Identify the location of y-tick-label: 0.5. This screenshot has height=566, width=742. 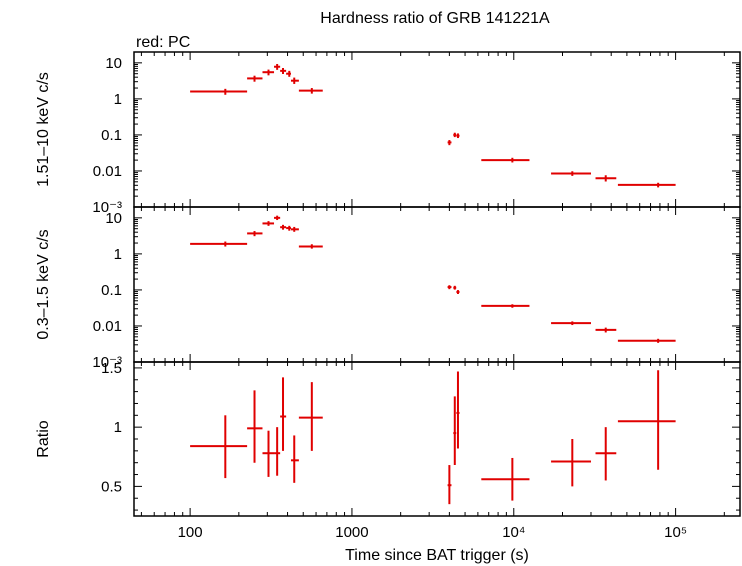
(111, 486).